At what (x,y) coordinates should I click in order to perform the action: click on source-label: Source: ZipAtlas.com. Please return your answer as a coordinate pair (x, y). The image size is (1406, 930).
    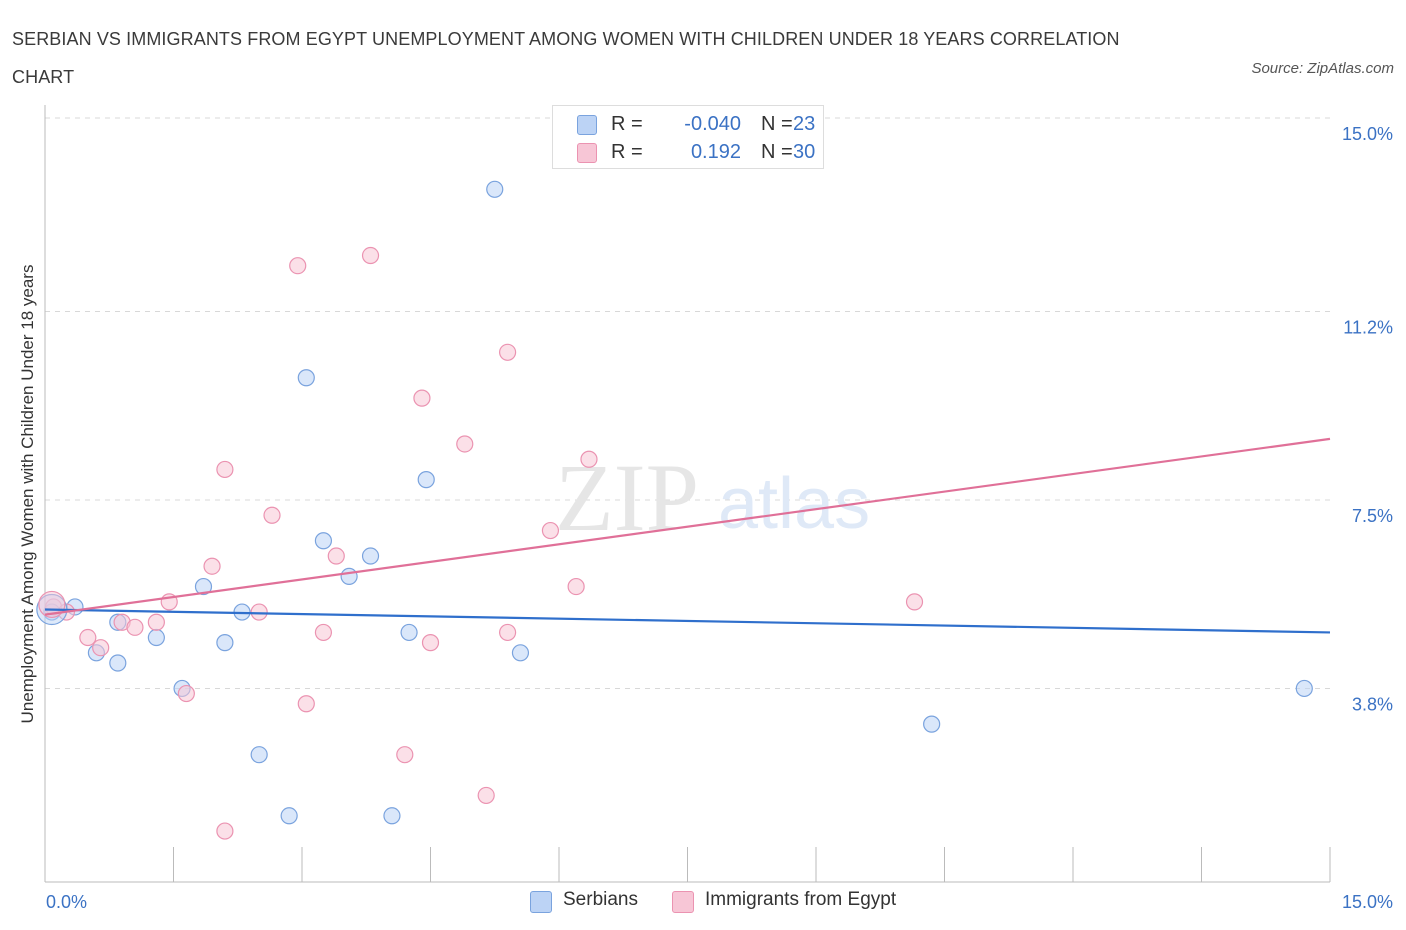
    Looking at the image, I should click on (1322, 68).